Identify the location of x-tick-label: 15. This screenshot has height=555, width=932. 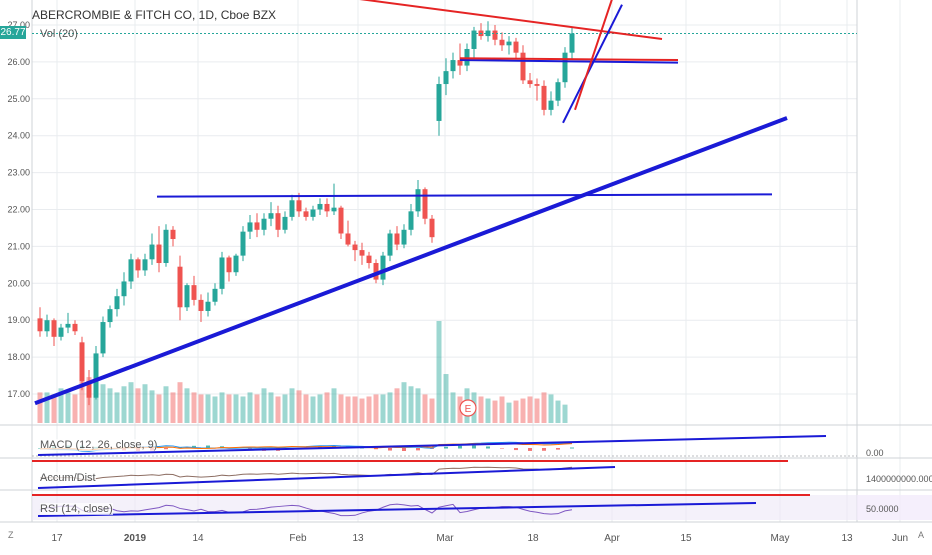
(686, 538).